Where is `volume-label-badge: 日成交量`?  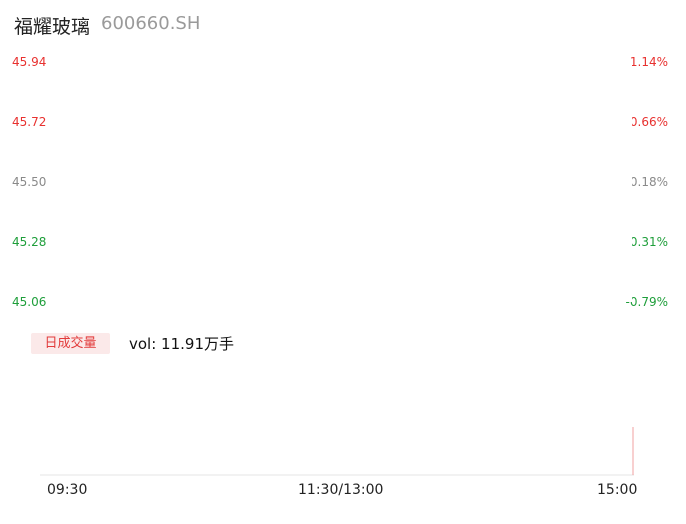 volume-label-badge: 日成交量 is located at coordinates (70, 343).